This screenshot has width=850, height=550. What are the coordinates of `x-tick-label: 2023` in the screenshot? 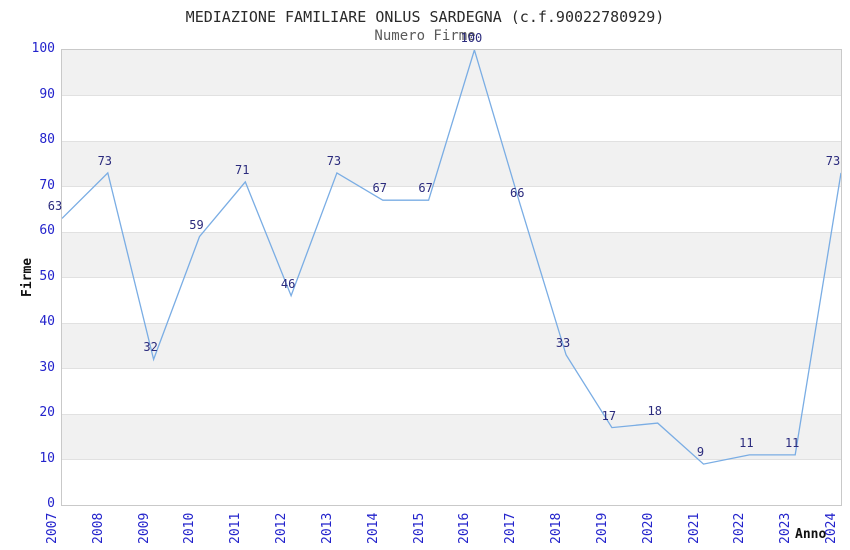 It's located at (786, 528).